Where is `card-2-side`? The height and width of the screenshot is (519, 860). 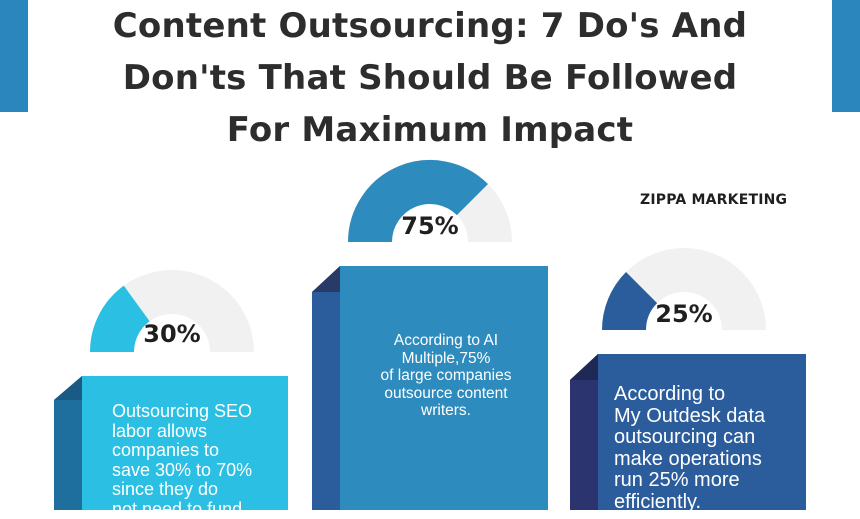
card-2-side is located at coordinates (326, 388).